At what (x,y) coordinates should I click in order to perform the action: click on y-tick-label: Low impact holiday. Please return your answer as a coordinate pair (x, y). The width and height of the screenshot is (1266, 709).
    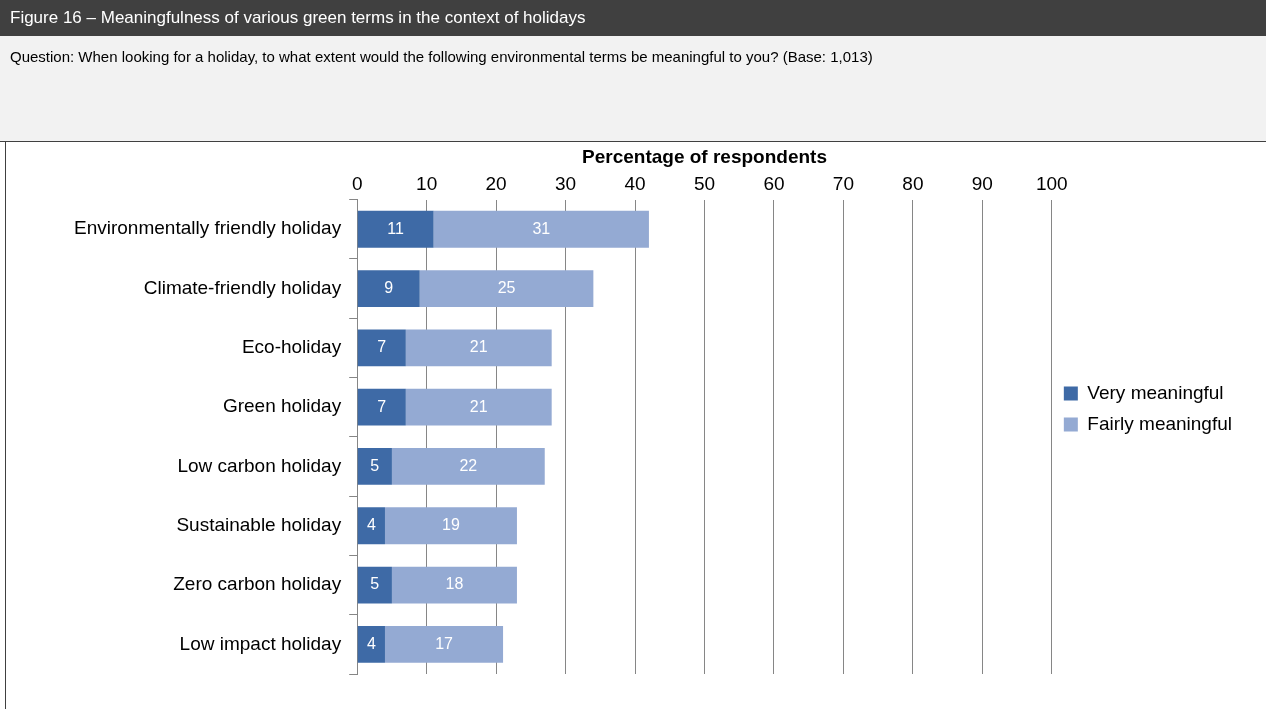
    Looking at the image, I should click on (260, 643).